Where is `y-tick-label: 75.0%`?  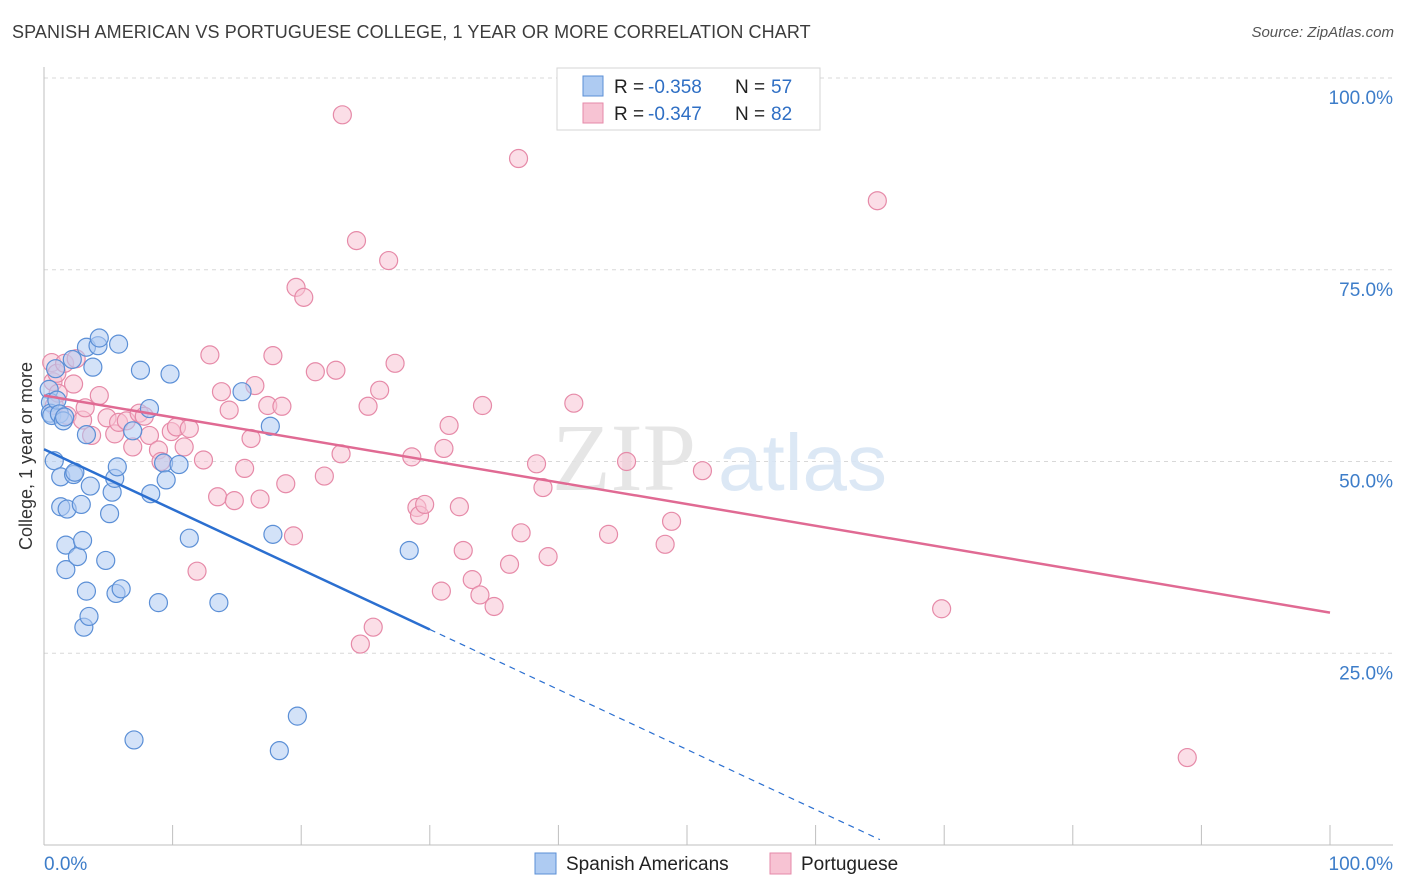 y-tick-label: 75.0% is located at coordinates (1366, 290).